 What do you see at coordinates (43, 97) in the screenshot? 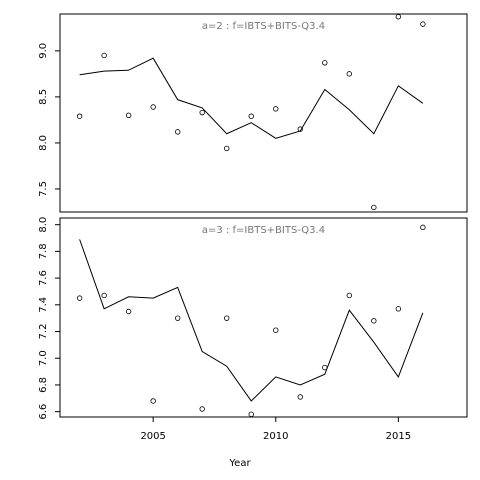
I see `y-tick-label: 8.5` at bounding box center [43, 97].